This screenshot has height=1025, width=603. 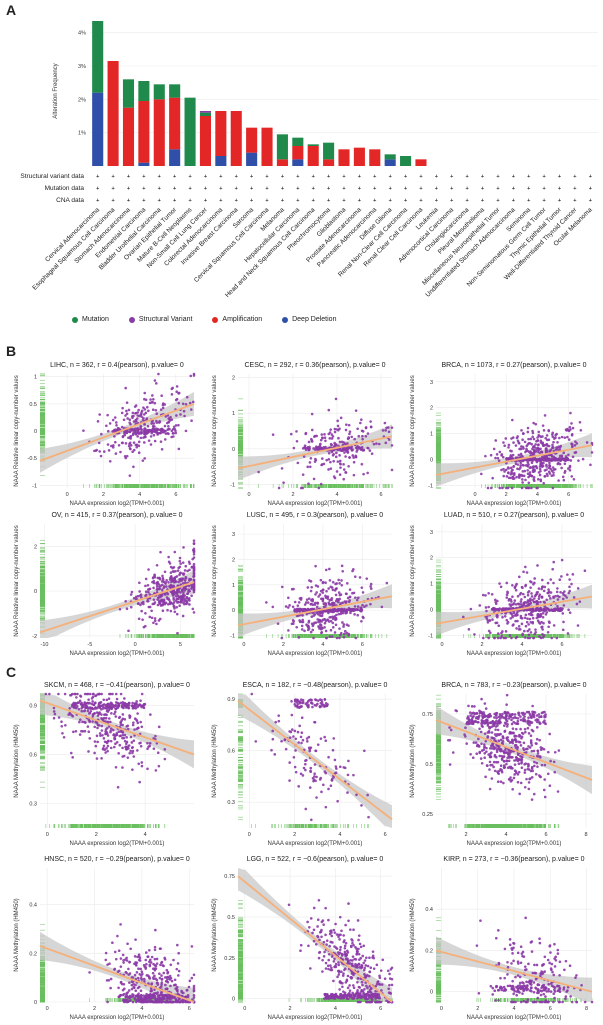 What do you see at coordinates (315, 452) in the screenshot?
I see `regression-line` at bounding box center [315, 452].